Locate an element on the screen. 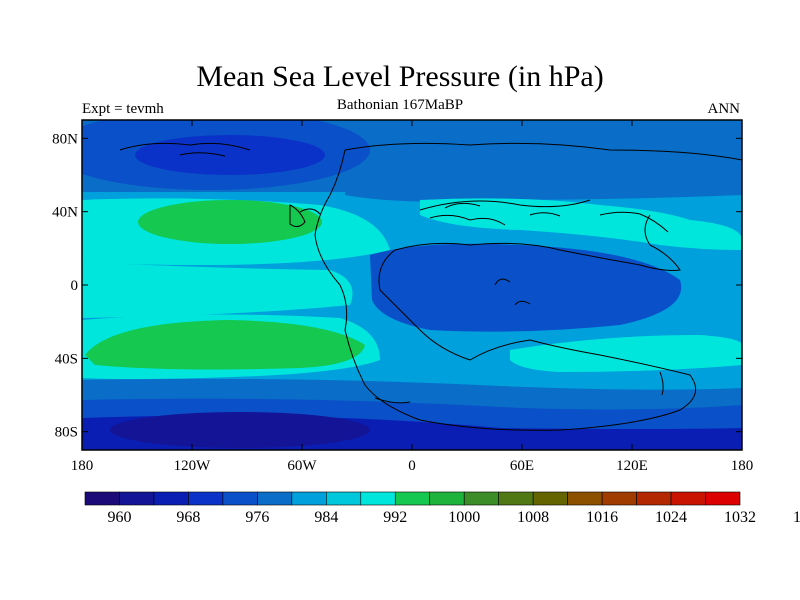 This screenshot has height=600, width=800. lon-tick-label: 120E is located at coordinates (632, 466).